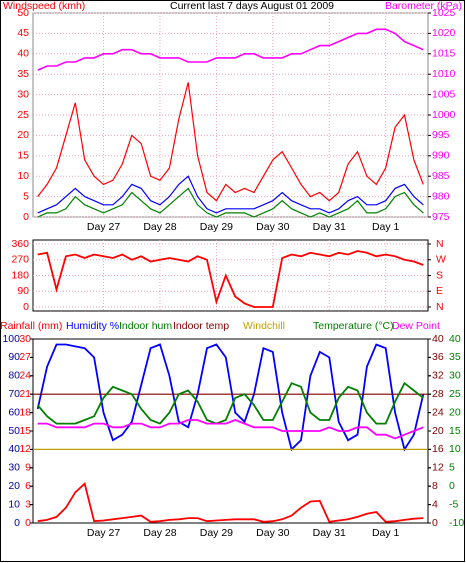  I want to click on legend-label: Temperature (°C), so click(353, 326).